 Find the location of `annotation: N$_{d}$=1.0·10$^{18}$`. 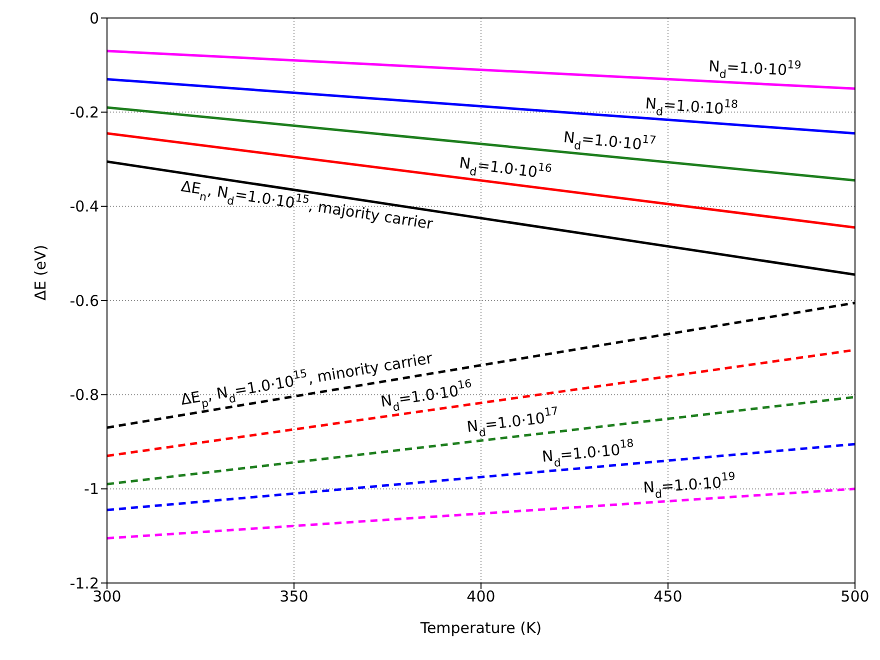

annotation: N$_{d}$=1.0·10$^{18}$ is located at coordinates (691, 106).